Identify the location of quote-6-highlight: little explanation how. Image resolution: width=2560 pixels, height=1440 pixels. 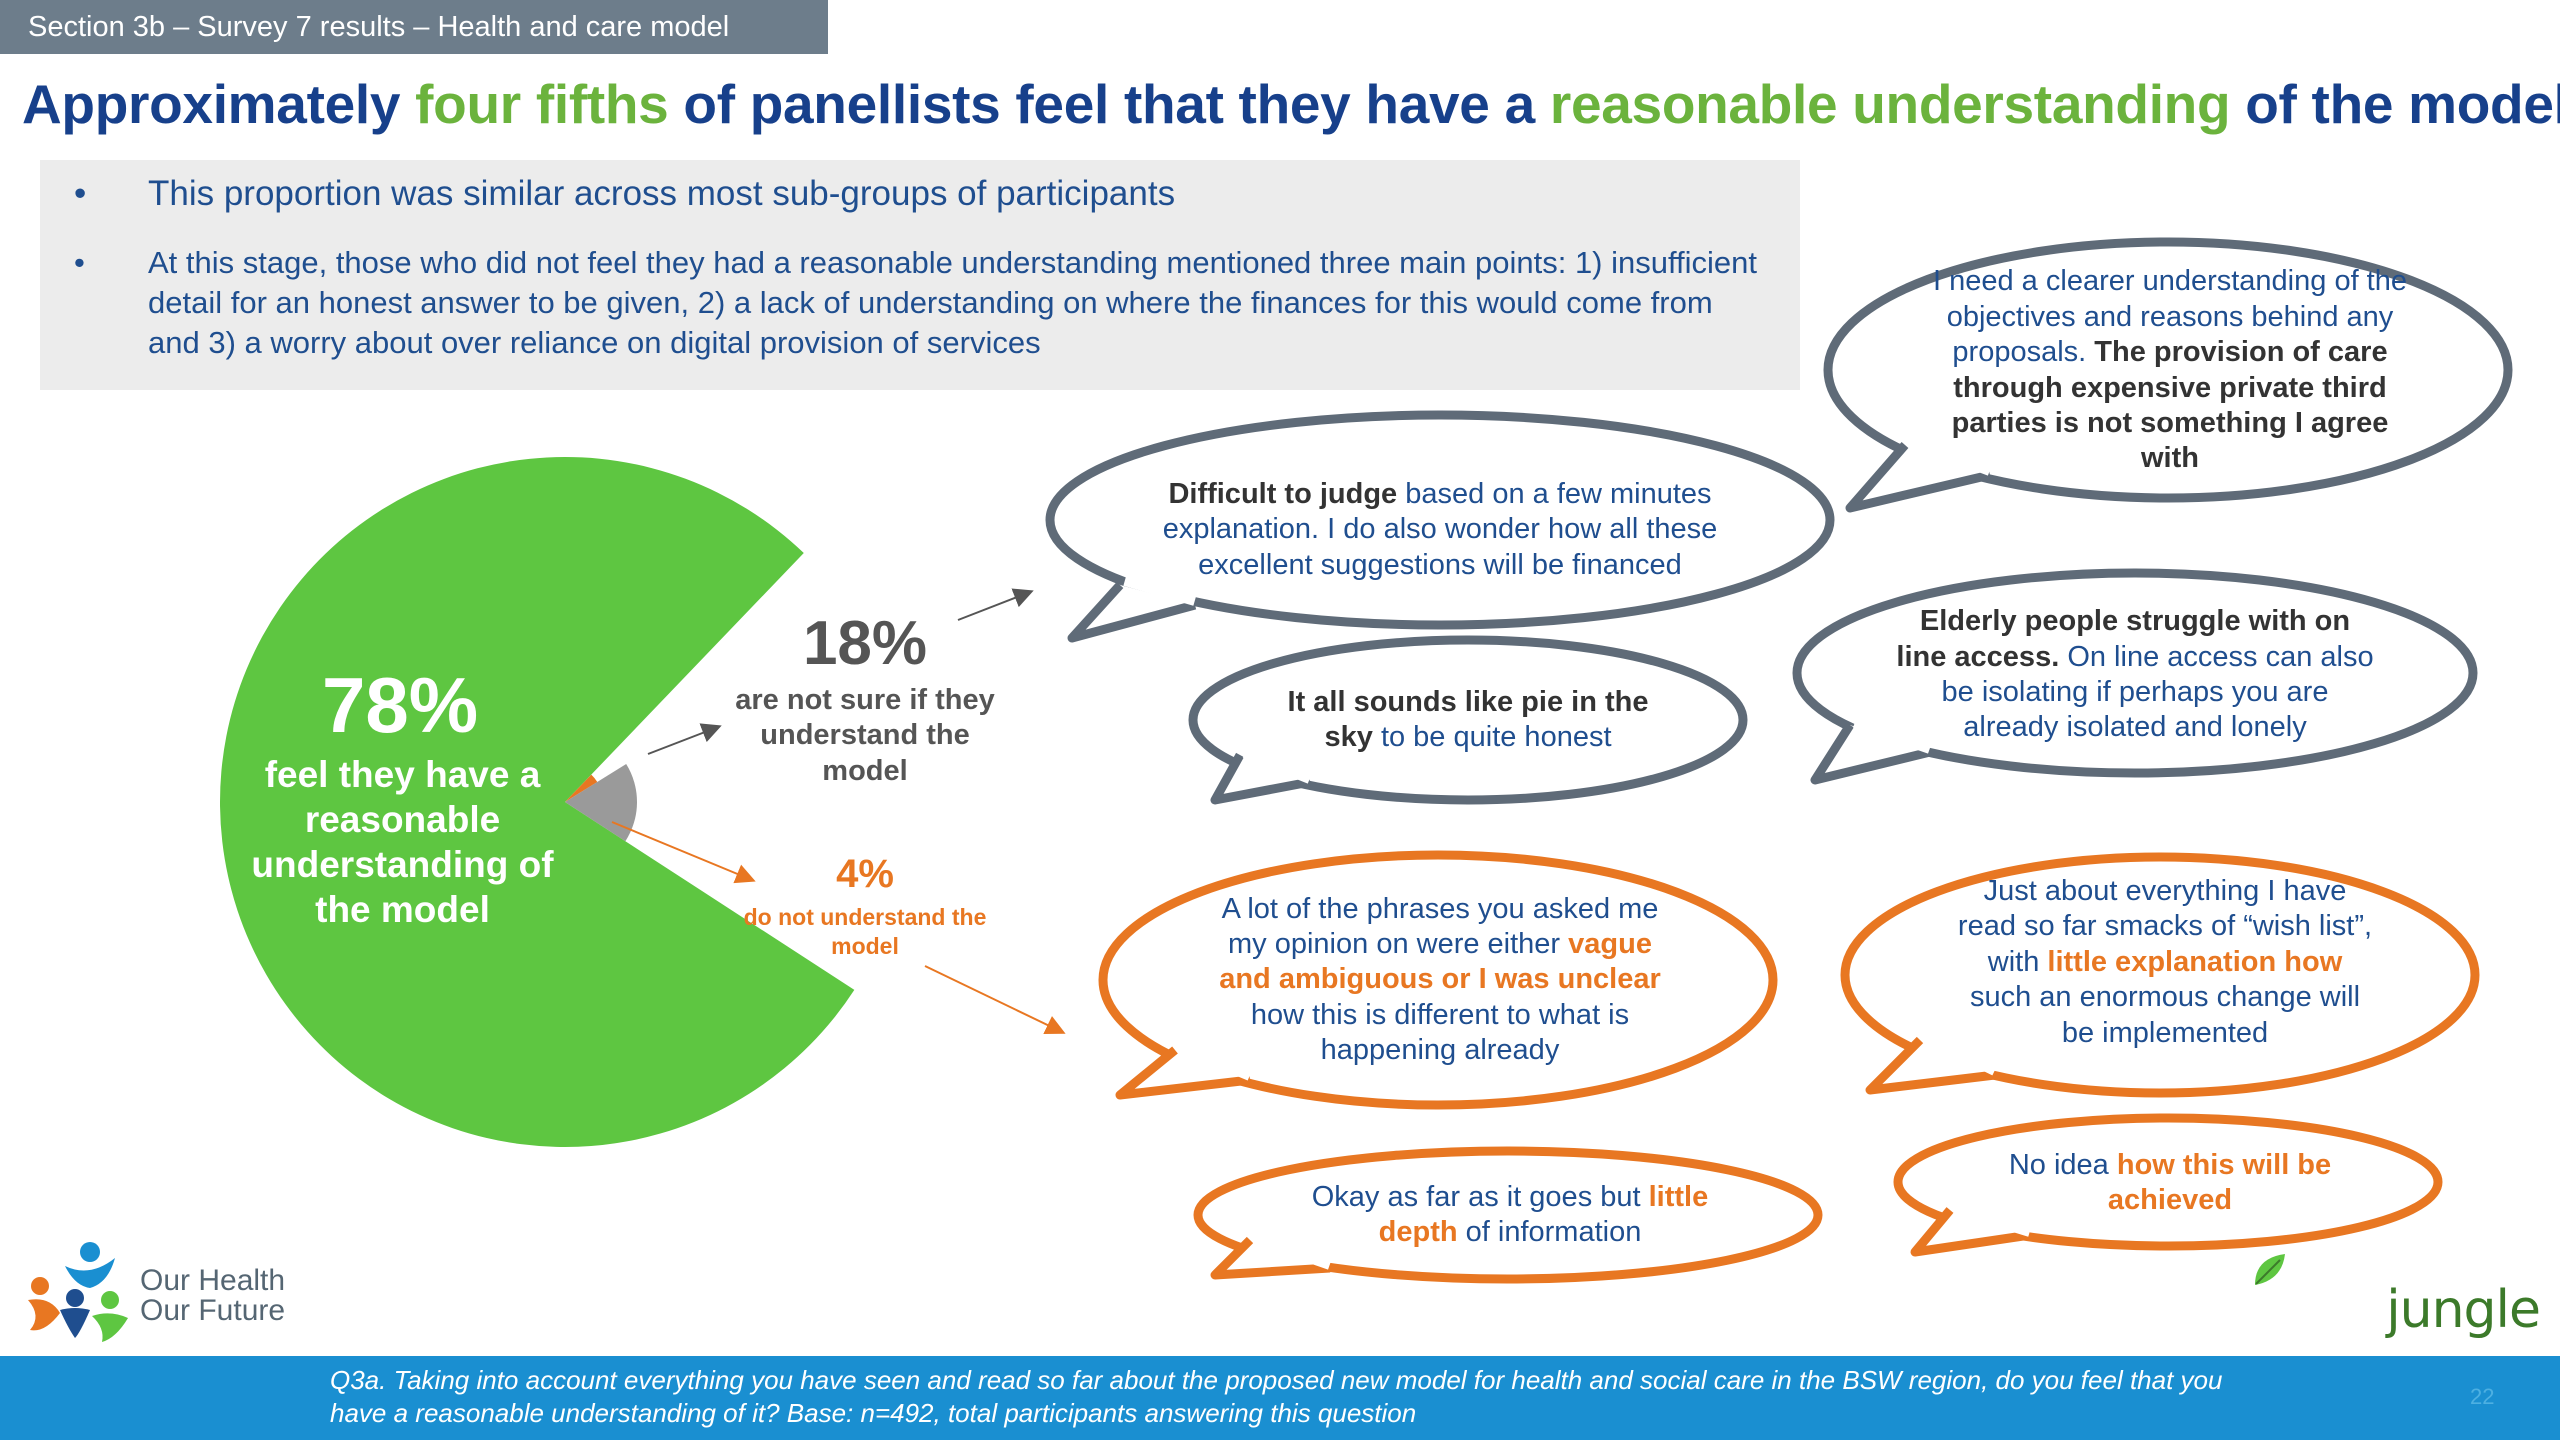
(2195, 961).